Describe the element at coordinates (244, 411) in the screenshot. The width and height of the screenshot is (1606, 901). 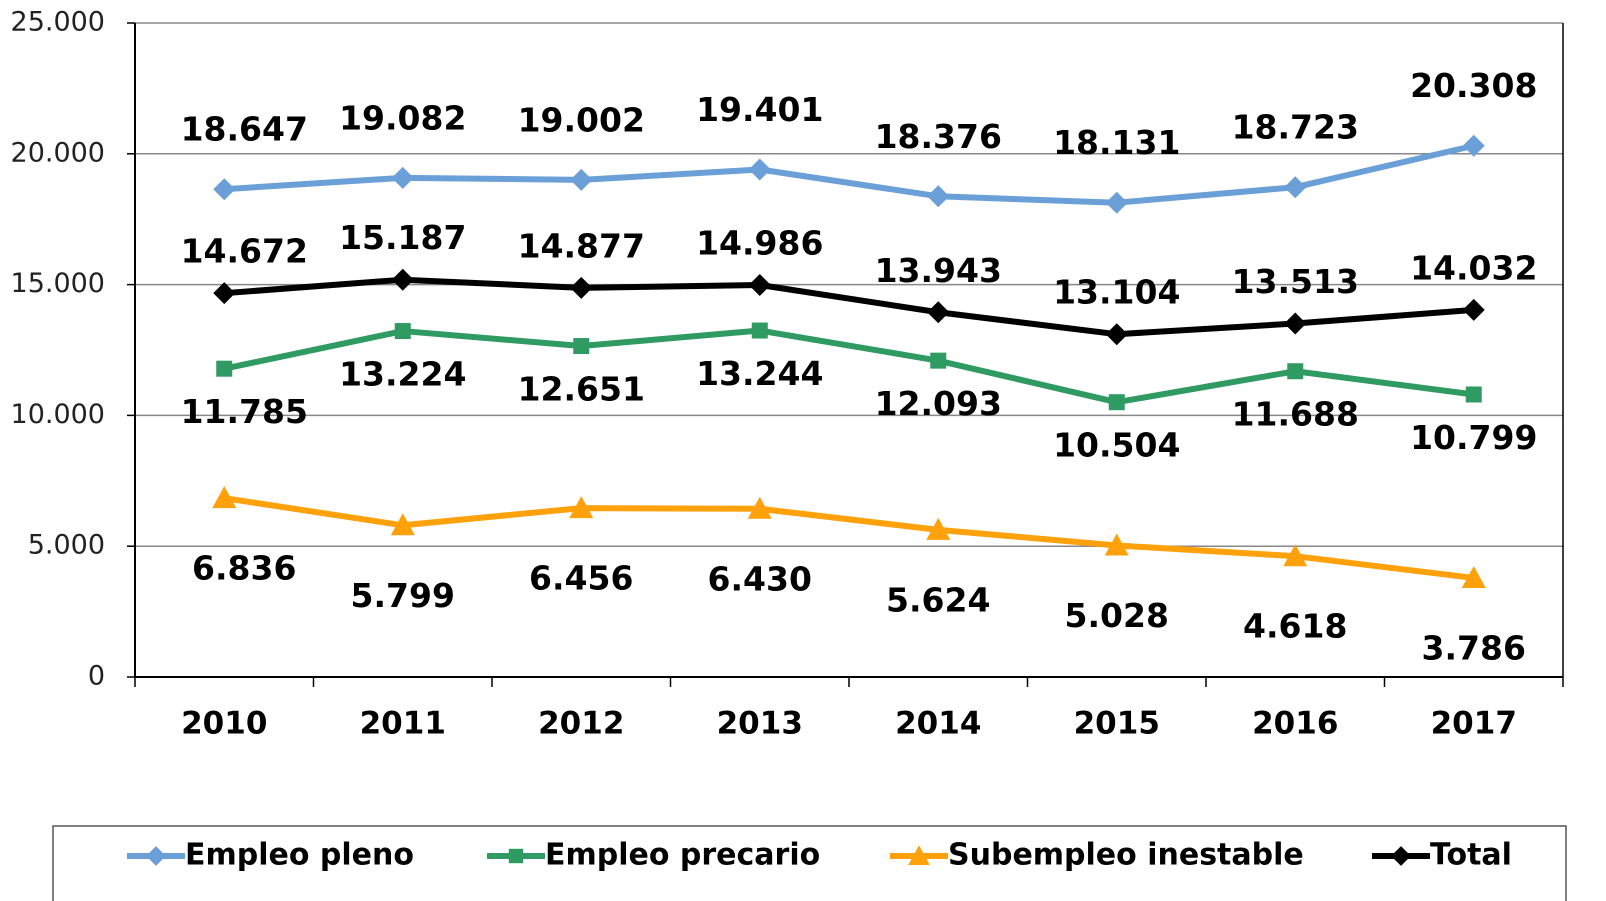
I see `data-label: 11.785` at that location.